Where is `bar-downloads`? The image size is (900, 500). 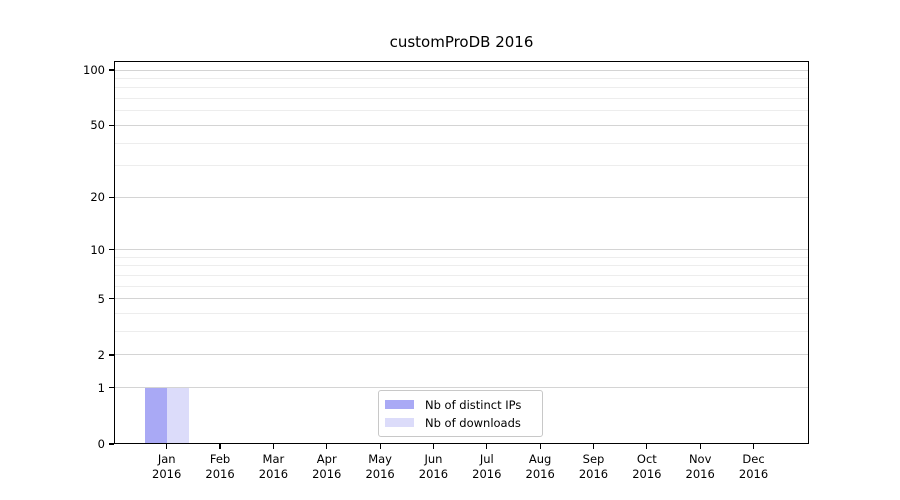
bar-downloads is located at coordinates (177, 415).